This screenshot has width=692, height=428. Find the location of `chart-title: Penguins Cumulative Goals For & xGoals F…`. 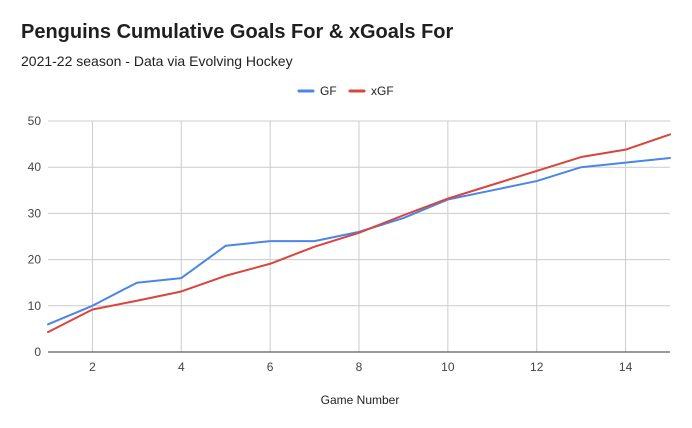

chart-title: Penguins Cumulative Goals For & xGoals F… is located at coordinates (237, 32).